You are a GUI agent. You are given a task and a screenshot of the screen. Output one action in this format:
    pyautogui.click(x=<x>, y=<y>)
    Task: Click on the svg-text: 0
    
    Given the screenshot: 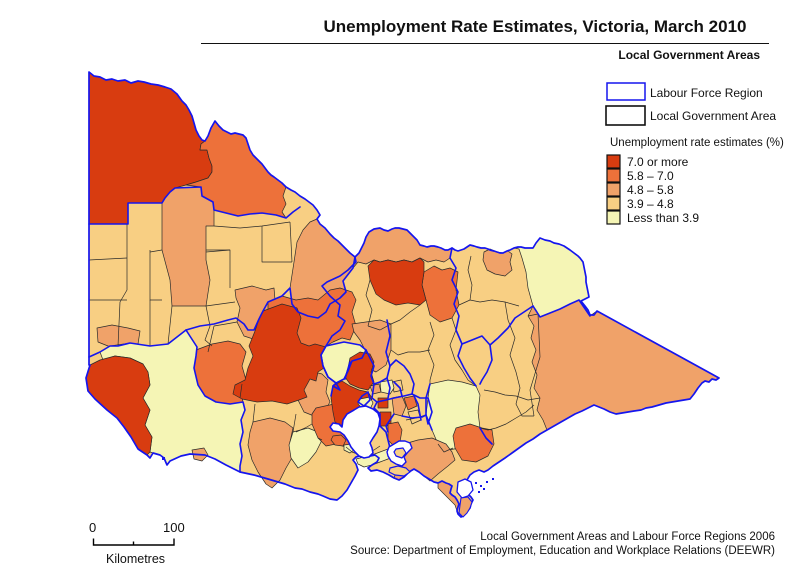 What is the action you would take?
    pyautogui.click(x=92, y=527)
    